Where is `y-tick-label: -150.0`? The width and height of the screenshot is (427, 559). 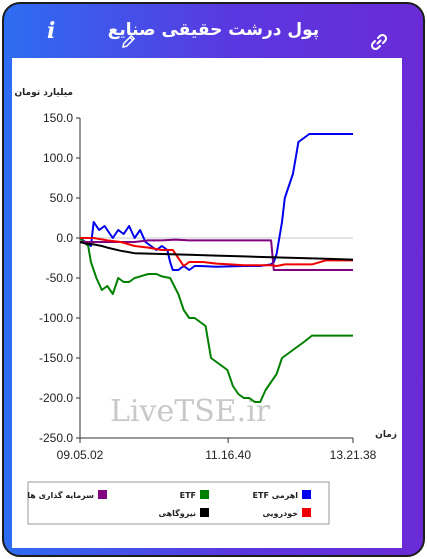 y-tick-label: -150.0 is located at coordinates (56, 358).